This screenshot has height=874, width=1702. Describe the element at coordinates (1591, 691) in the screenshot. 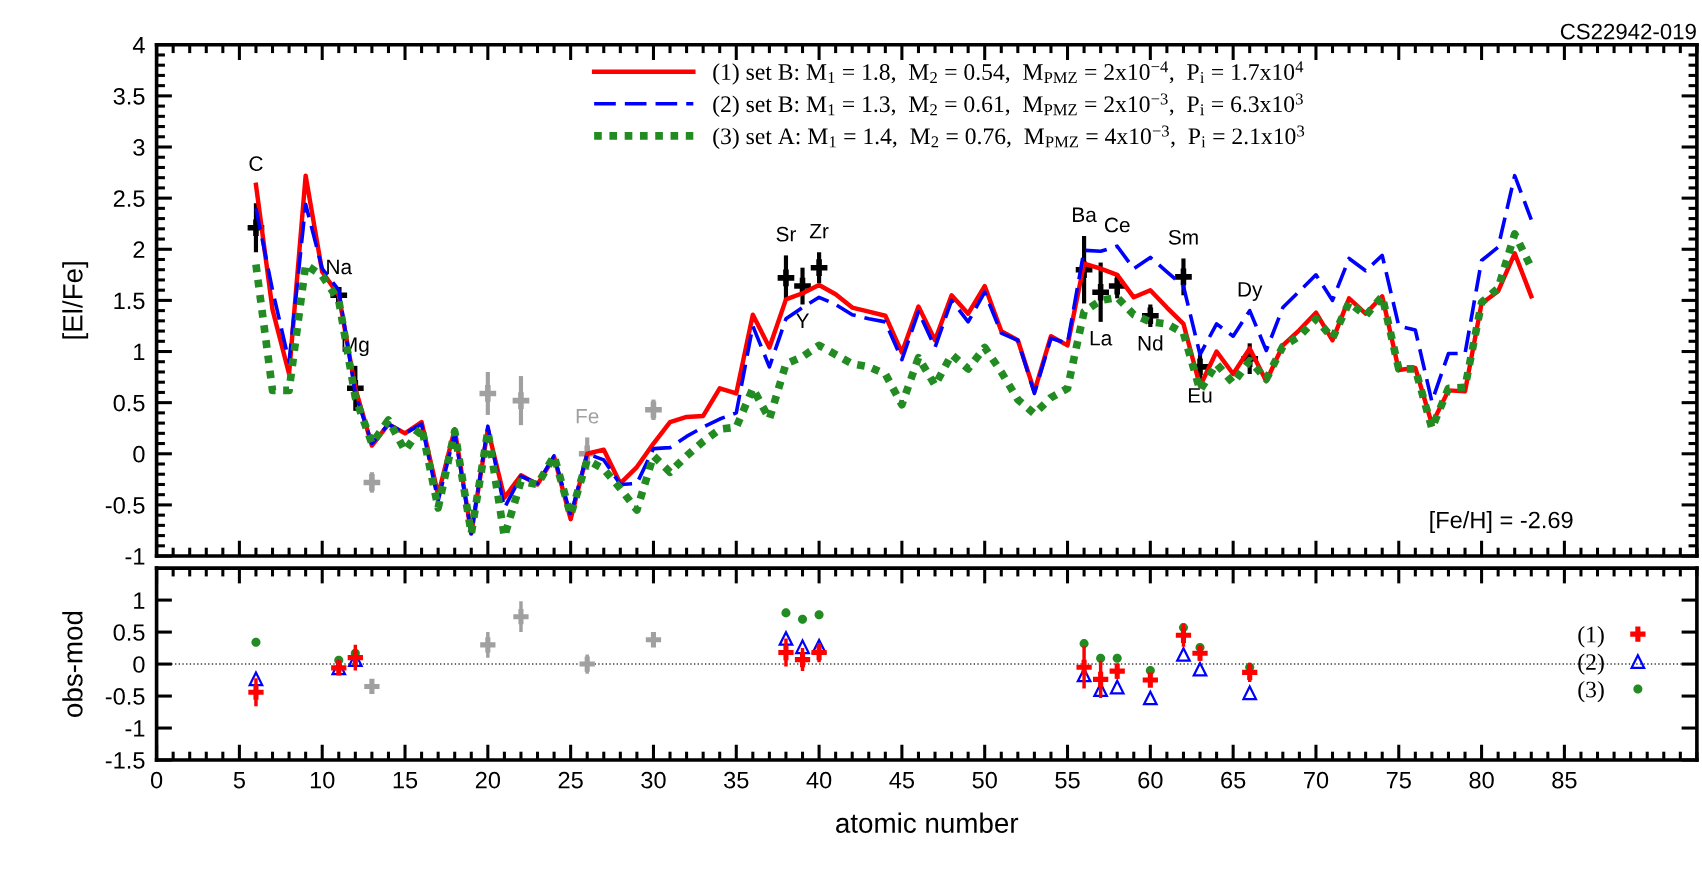

I see `legend-label: (3)` at that location.